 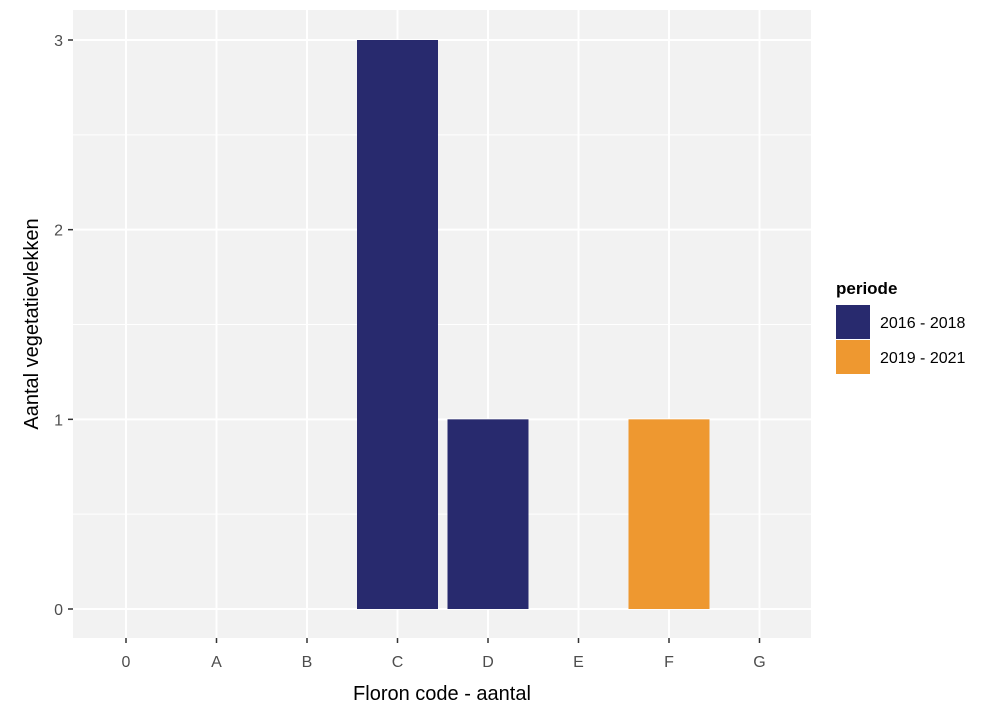 What do you see at coordinates (32, 323) in the screenshot?
I see `y-axis-title: Aantal vegetatievlekken` at bounding box center [32, 323].